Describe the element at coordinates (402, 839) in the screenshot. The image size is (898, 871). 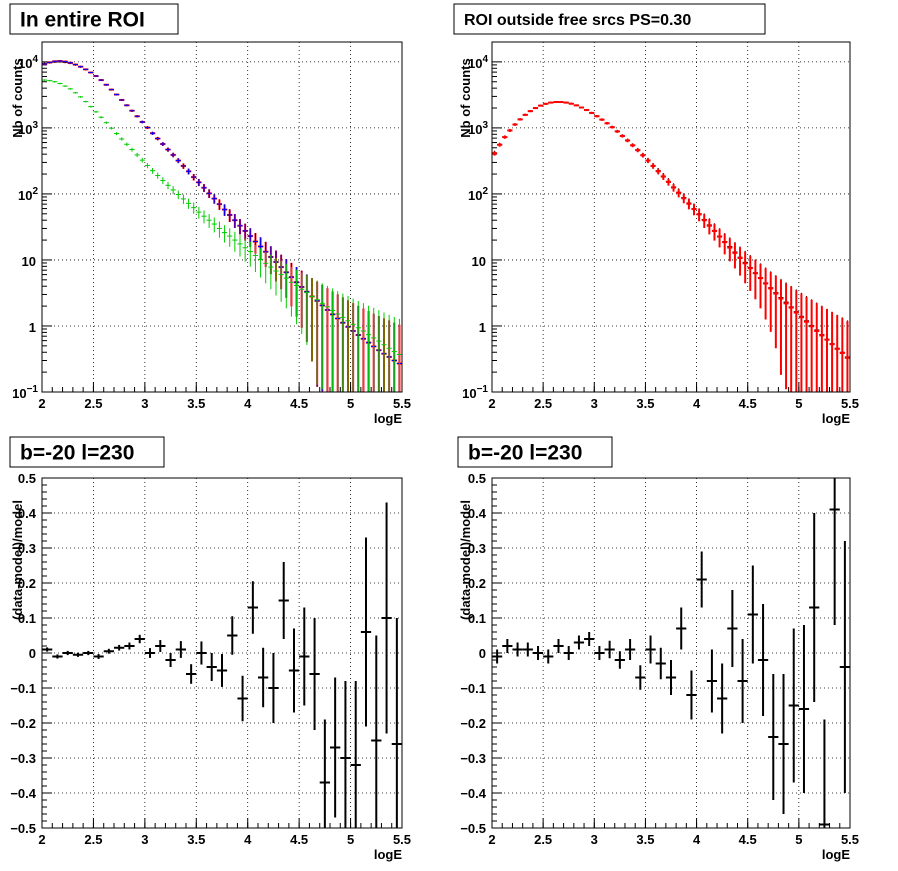
I see `x-tick-label: 5.5` at that location.